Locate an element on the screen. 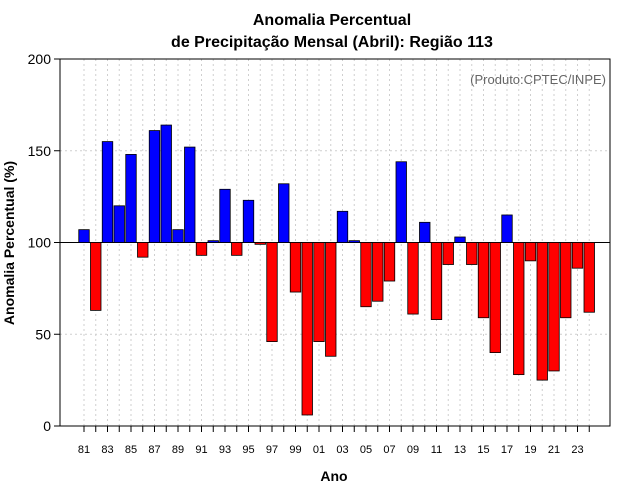 This screenshot has width=640, height=500. x-tick-label: 93 is located at coordinates (225, 450).